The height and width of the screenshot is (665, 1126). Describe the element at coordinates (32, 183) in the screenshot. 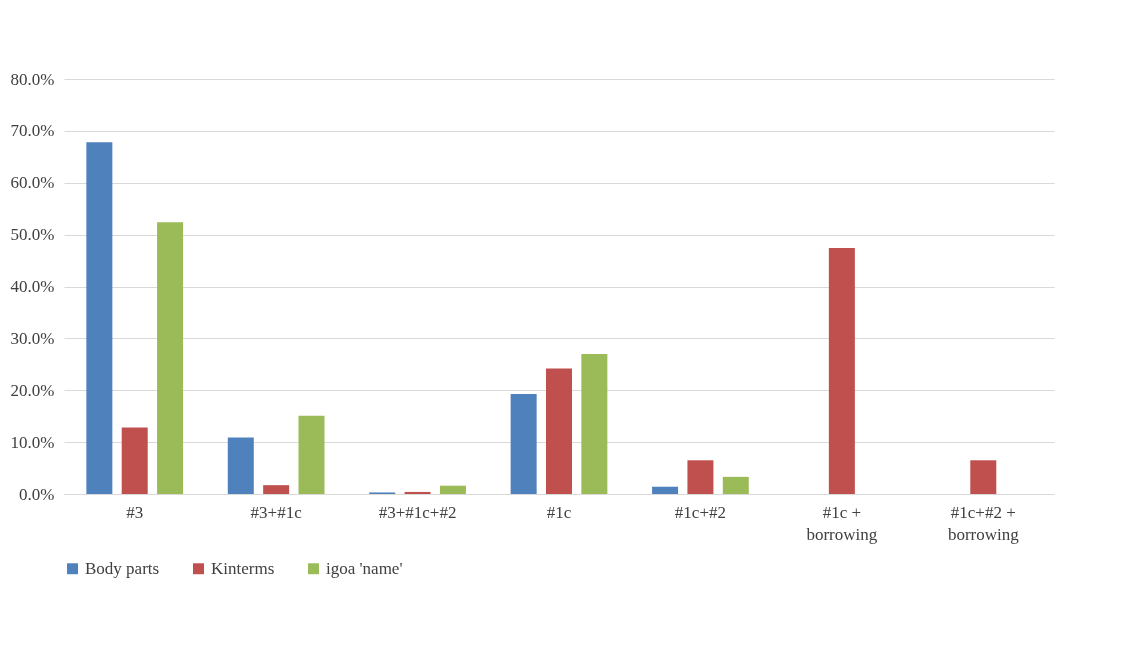

I see `y-tick-label: 60.0%` at that location.